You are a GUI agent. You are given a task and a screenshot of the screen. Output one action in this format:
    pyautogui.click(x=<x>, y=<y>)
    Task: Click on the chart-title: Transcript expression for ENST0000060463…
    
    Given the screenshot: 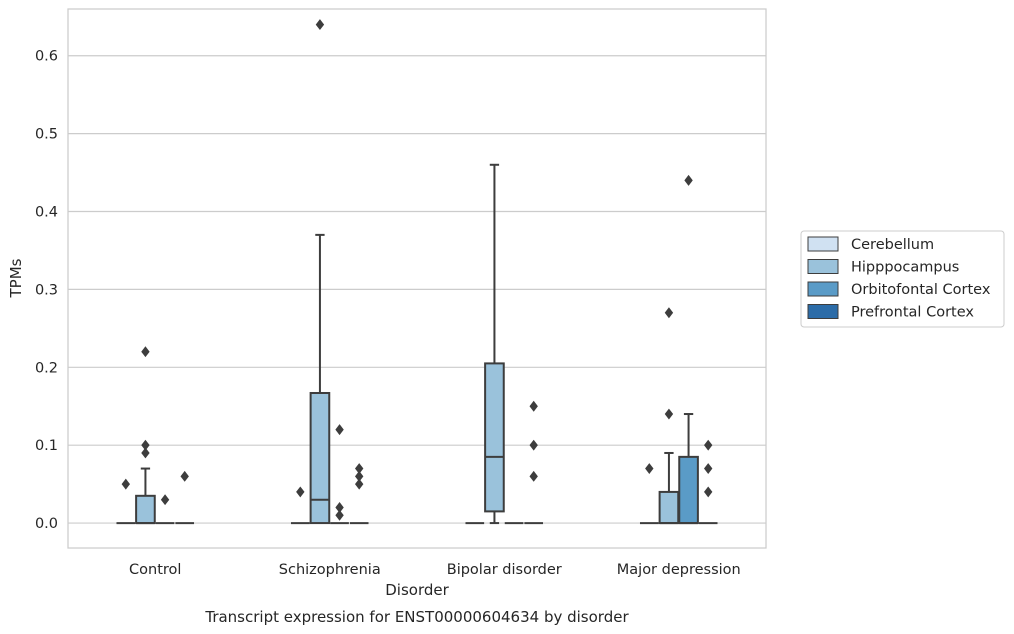 What is the action you would take?
    pyautogui.click(x=416, y=617)
    